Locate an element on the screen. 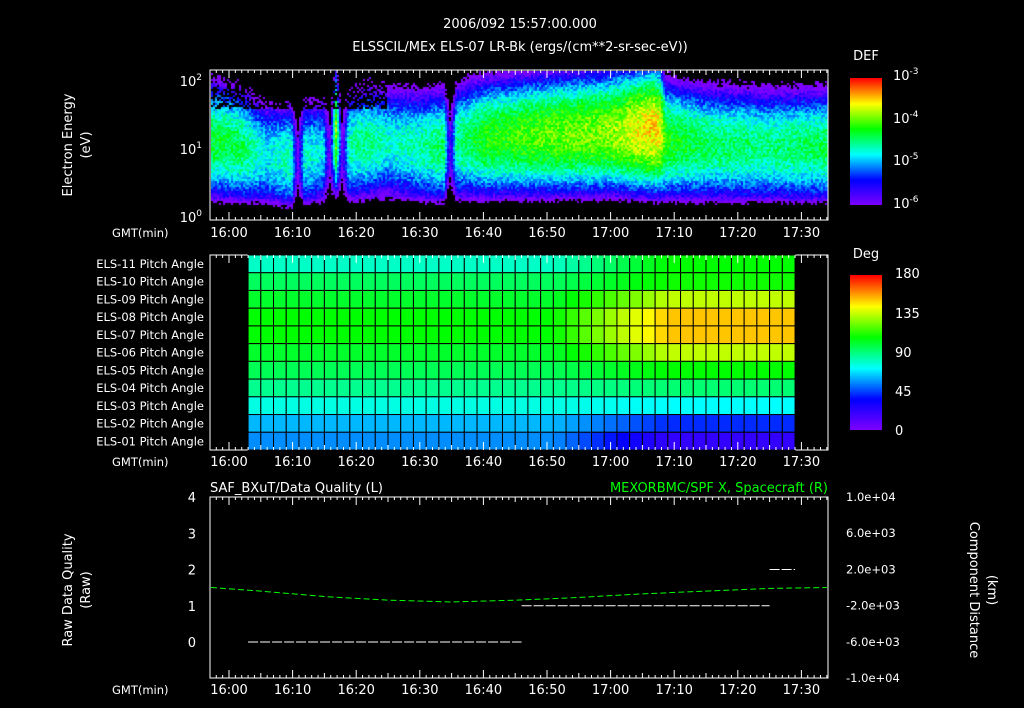 The width and height of the screenshot is (1024, 708). time-tick-label: 16:40 is located at coordinates (483, 690).